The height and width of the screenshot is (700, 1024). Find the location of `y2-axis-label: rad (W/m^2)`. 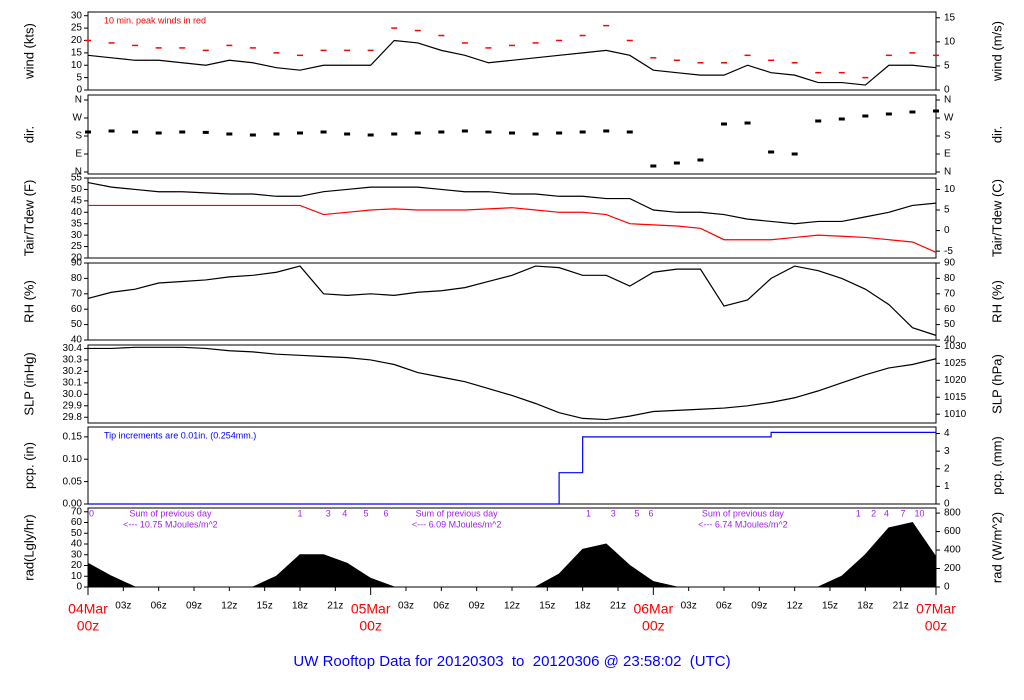

y2-axis-label: rad (W/m^2) is located at coordinates (996, 547).